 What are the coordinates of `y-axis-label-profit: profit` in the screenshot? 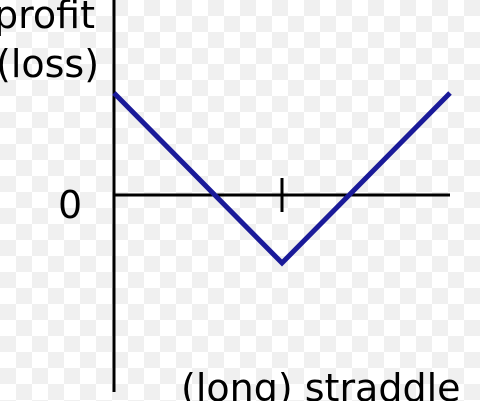 It's located at (47, 18).